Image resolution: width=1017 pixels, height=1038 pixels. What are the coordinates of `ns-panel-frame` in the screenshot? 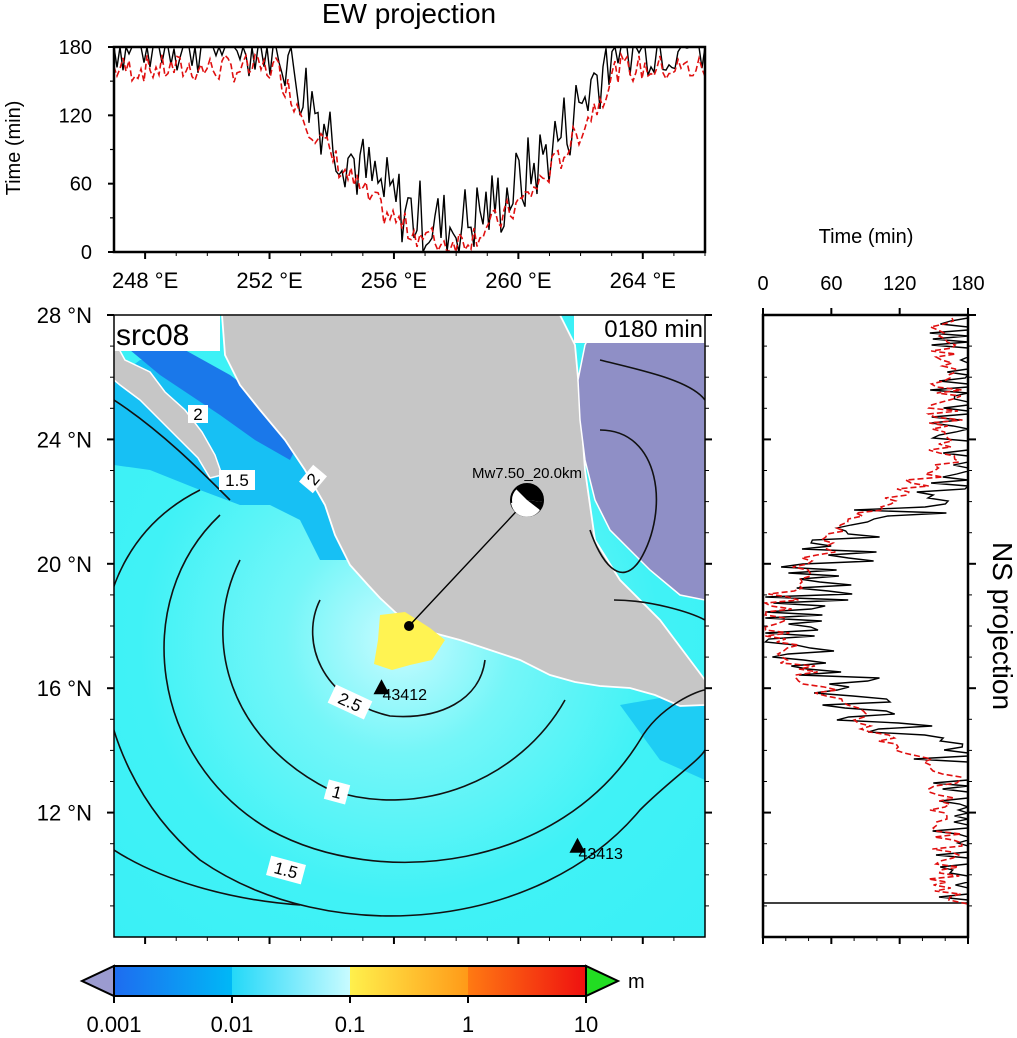 It's located at (865, 626).